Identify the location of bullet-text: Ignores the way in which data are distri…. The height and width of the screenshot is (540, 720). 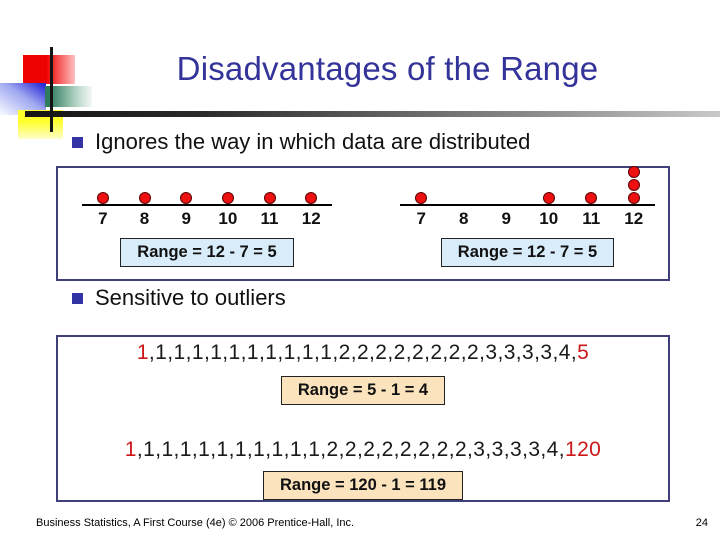
(313, 141).